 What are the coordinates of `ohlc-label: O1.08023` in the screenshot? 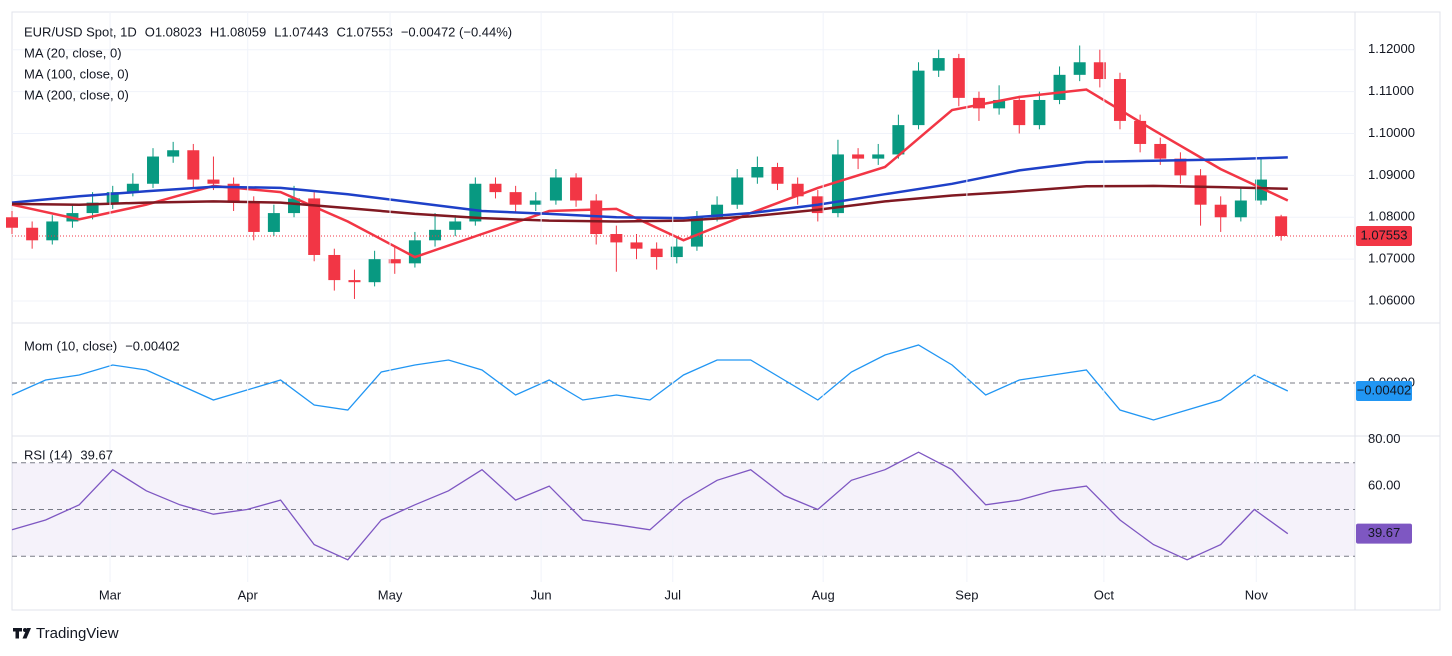 It's located at (173, 31).